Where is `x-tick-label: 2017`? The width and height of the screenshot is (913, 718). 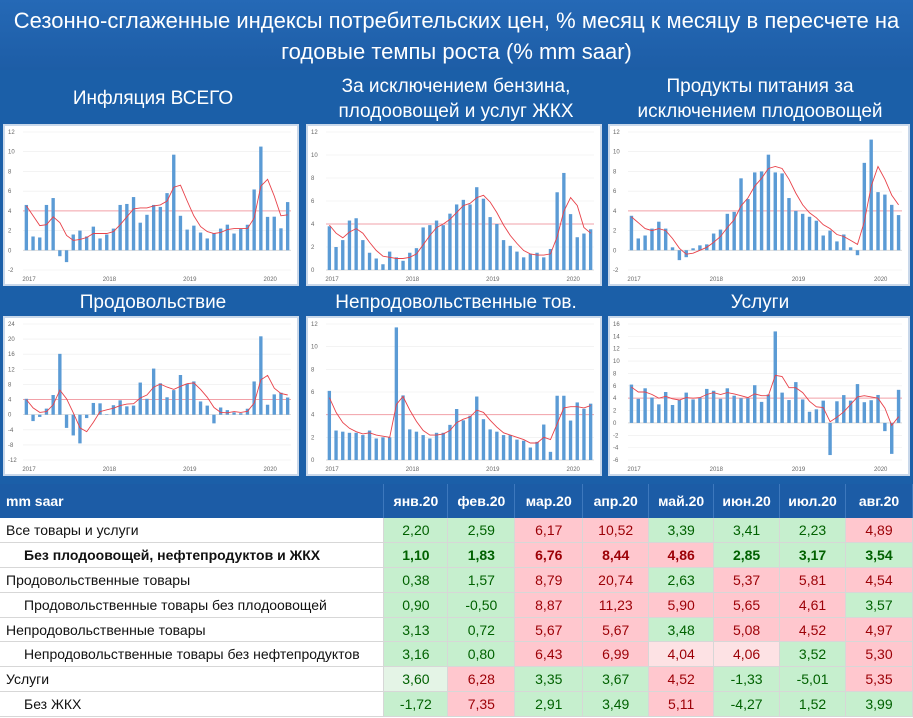 x-tick-label: 2017 is located at coordinates (29, 470).